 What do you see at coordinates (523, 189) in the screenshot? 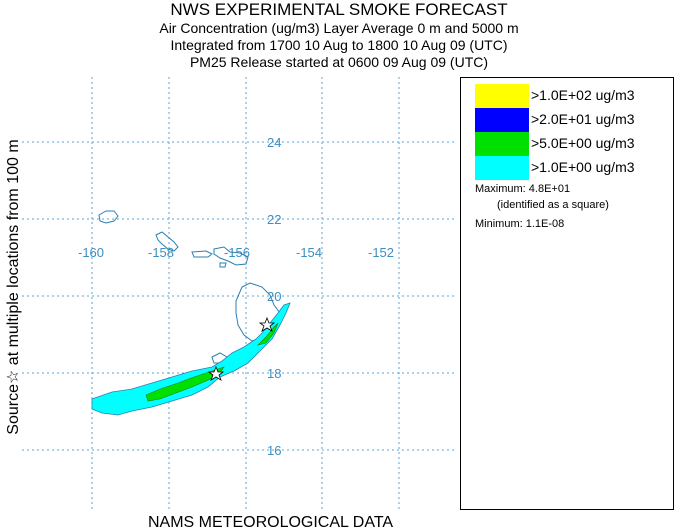
I see `maximum-value: Maximum: 4.8E+01` at bounding box center [523, 189].